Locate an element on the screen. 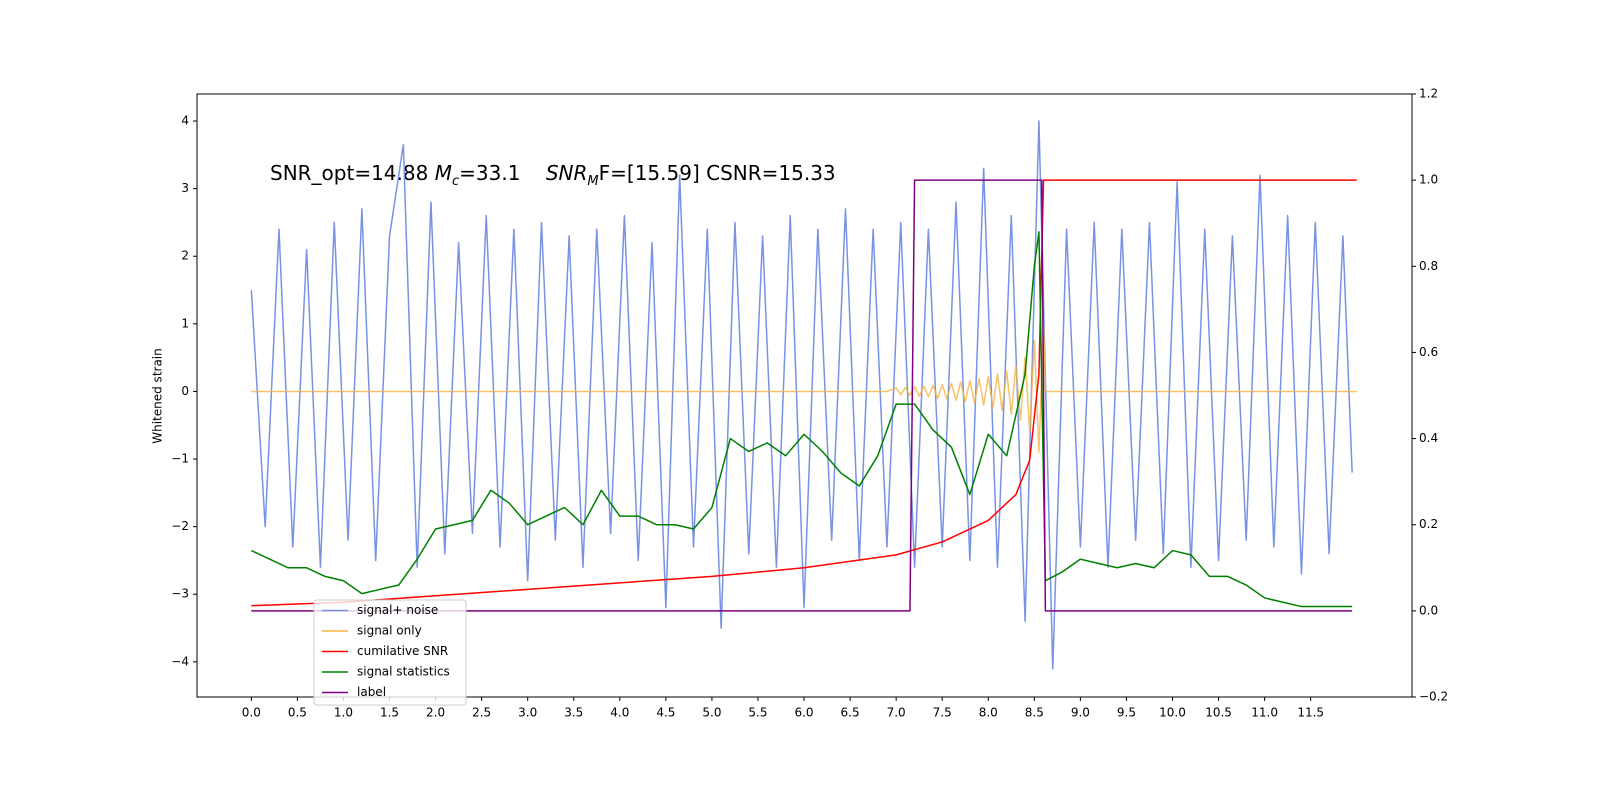 Image resolution: width=1600 pixels, height=800 pixels. x-tick-label: 3.0 is located at coordinates (527, 713).